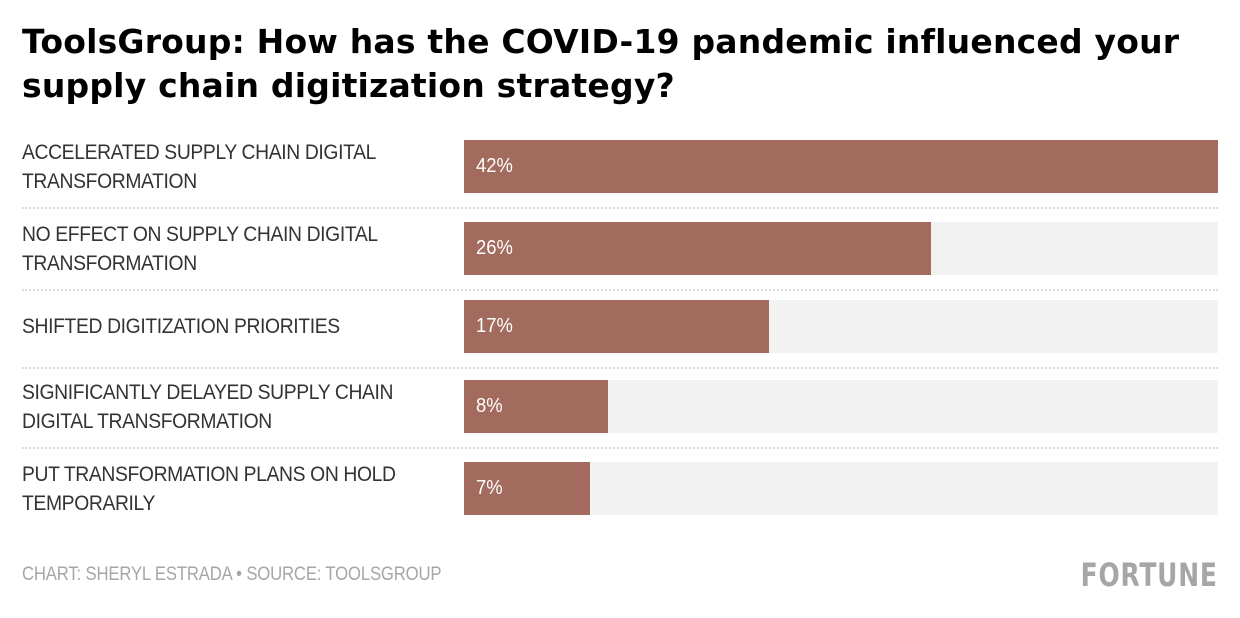  I want to click on bar-track: 42%, so click(841, 166).